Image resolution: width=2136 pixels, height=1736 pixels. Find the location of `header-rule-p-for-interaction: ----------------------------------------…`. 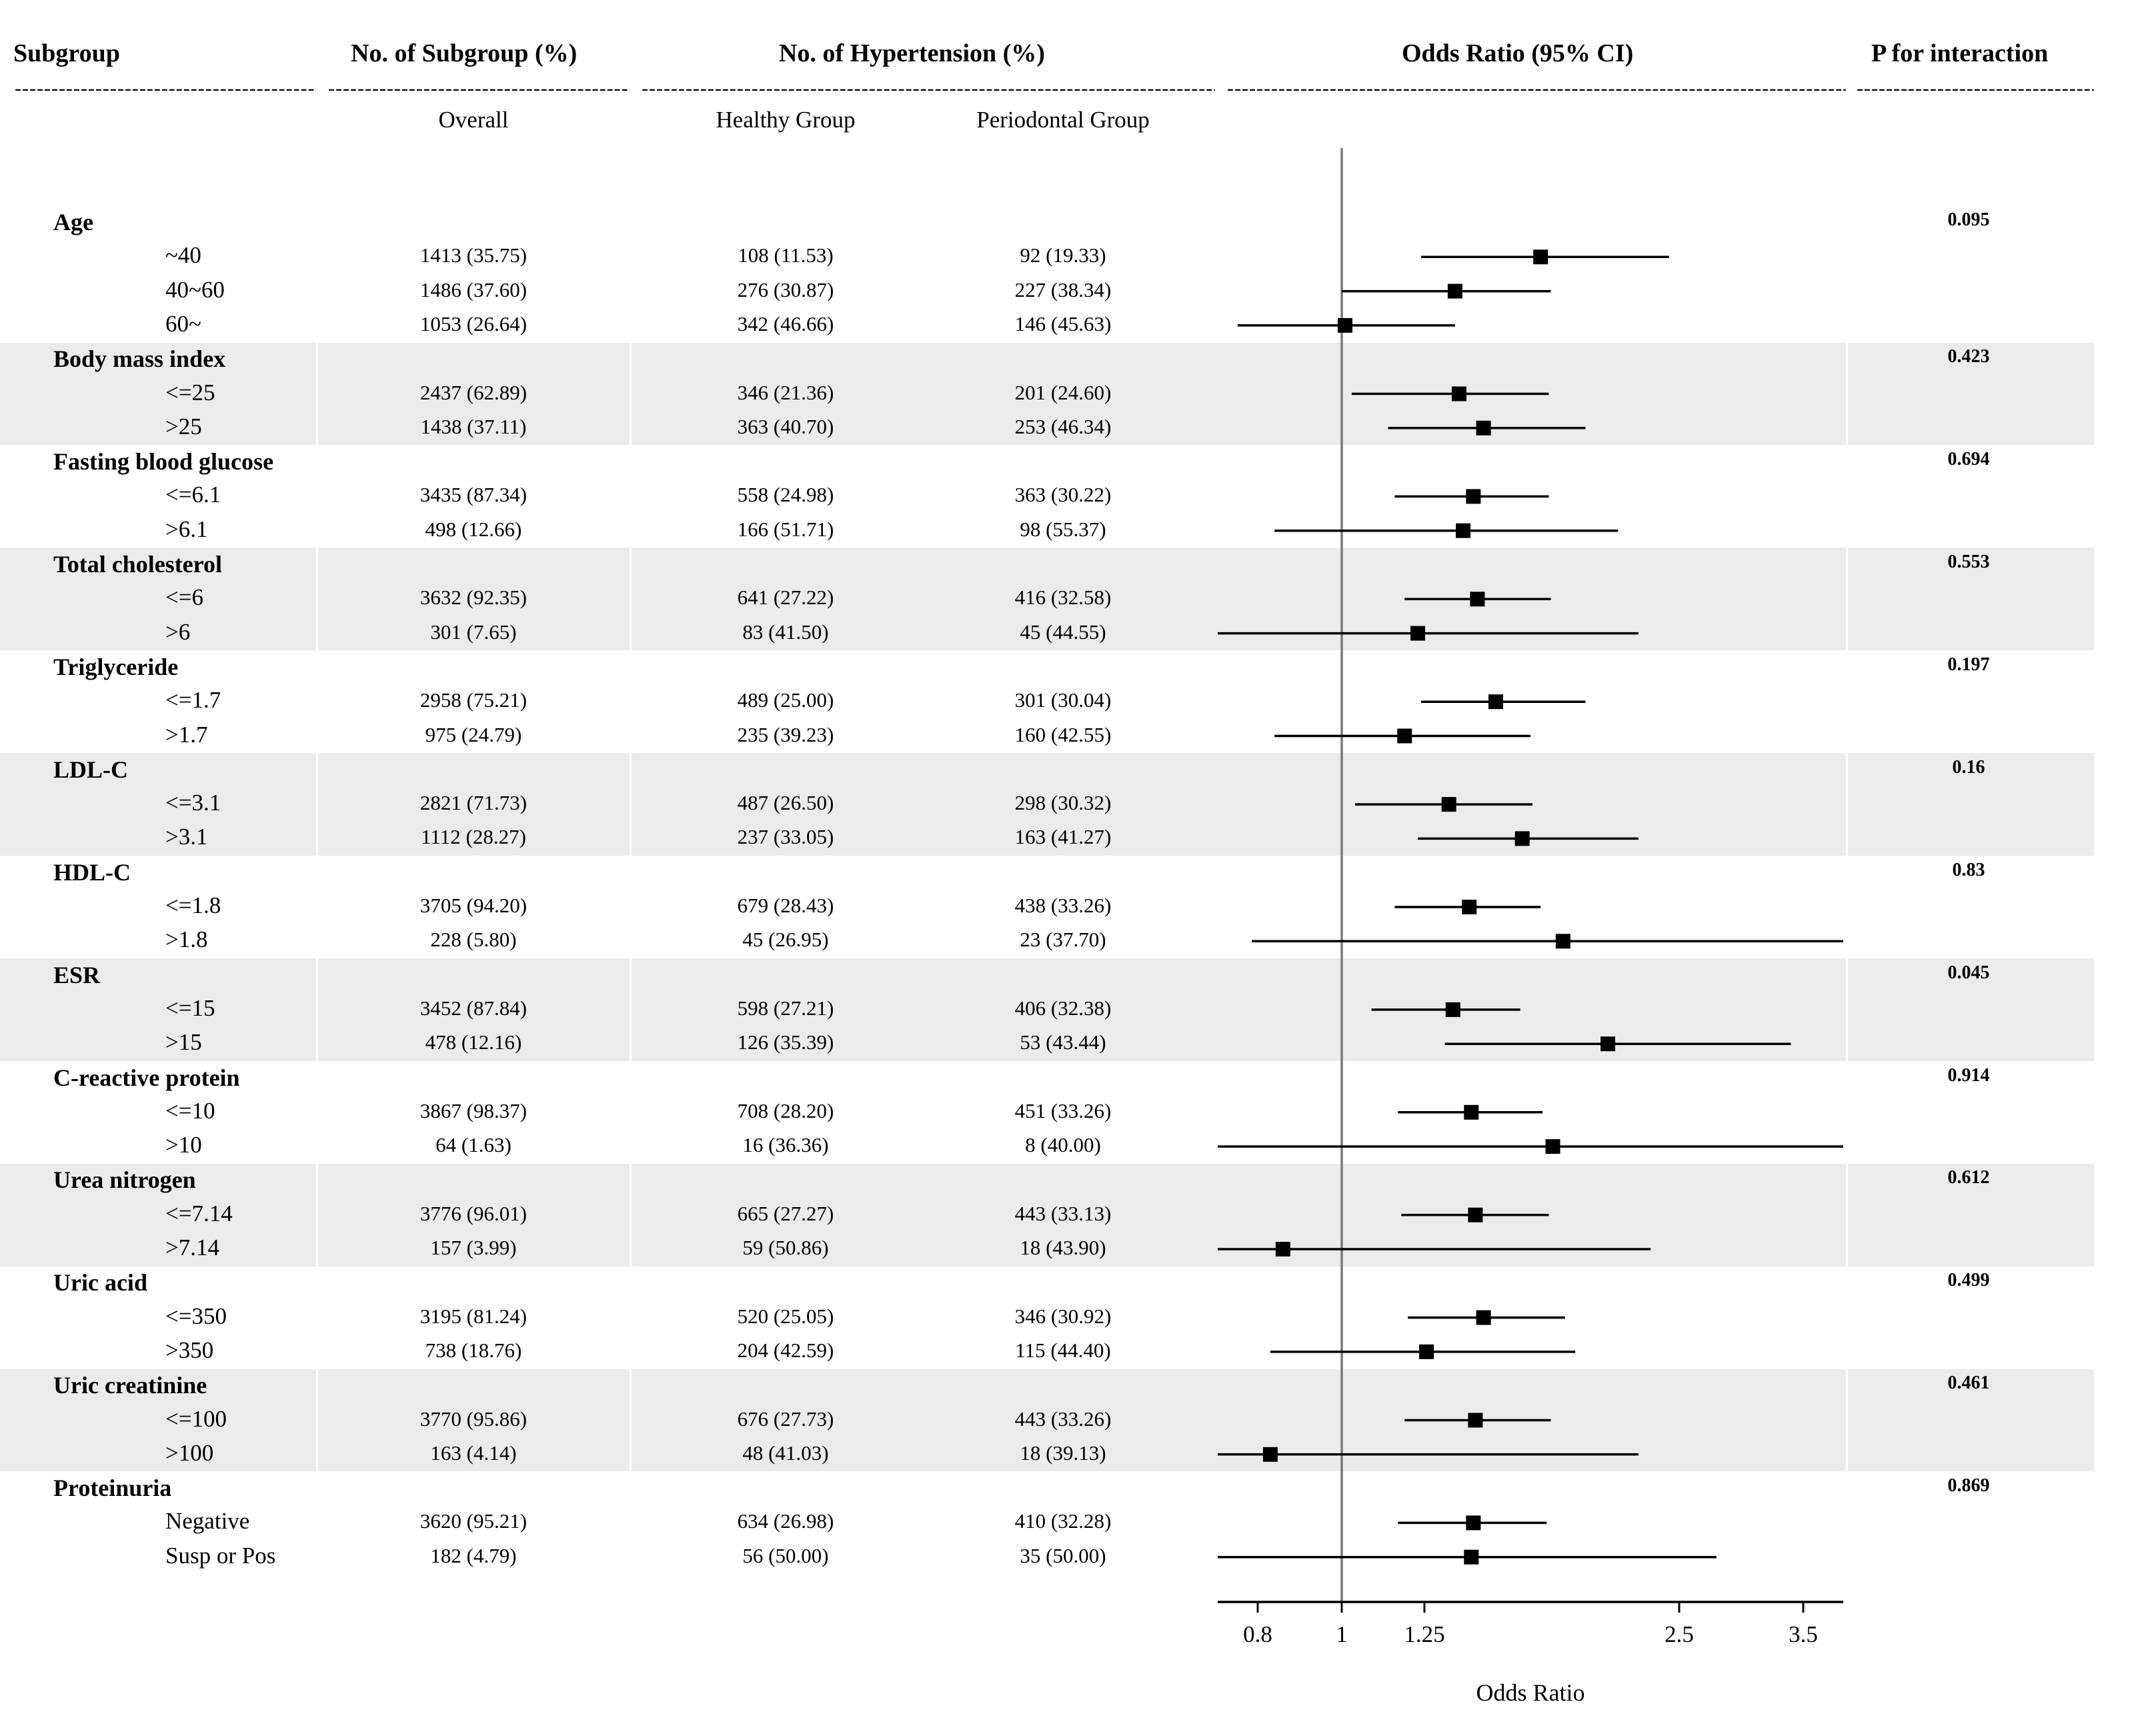

header-rule-p-for-interaction: ----------------------------------------… is located at coordinates (1975, 89).